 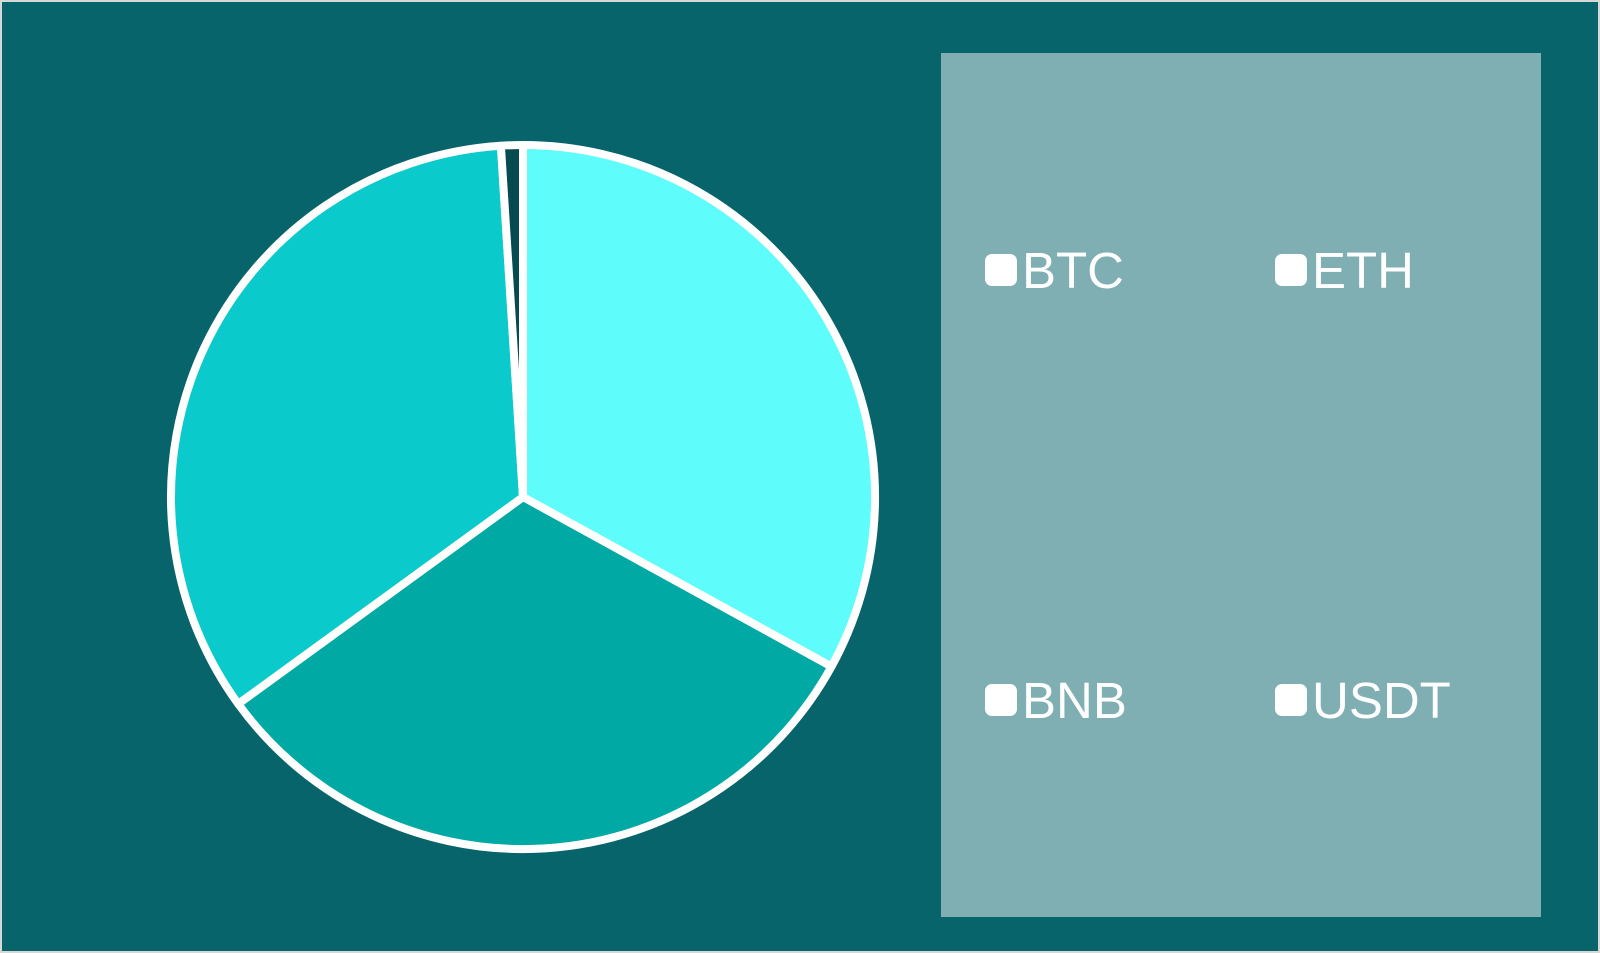 I want to click on pie-slice-eth, so click(x=535, y=673).